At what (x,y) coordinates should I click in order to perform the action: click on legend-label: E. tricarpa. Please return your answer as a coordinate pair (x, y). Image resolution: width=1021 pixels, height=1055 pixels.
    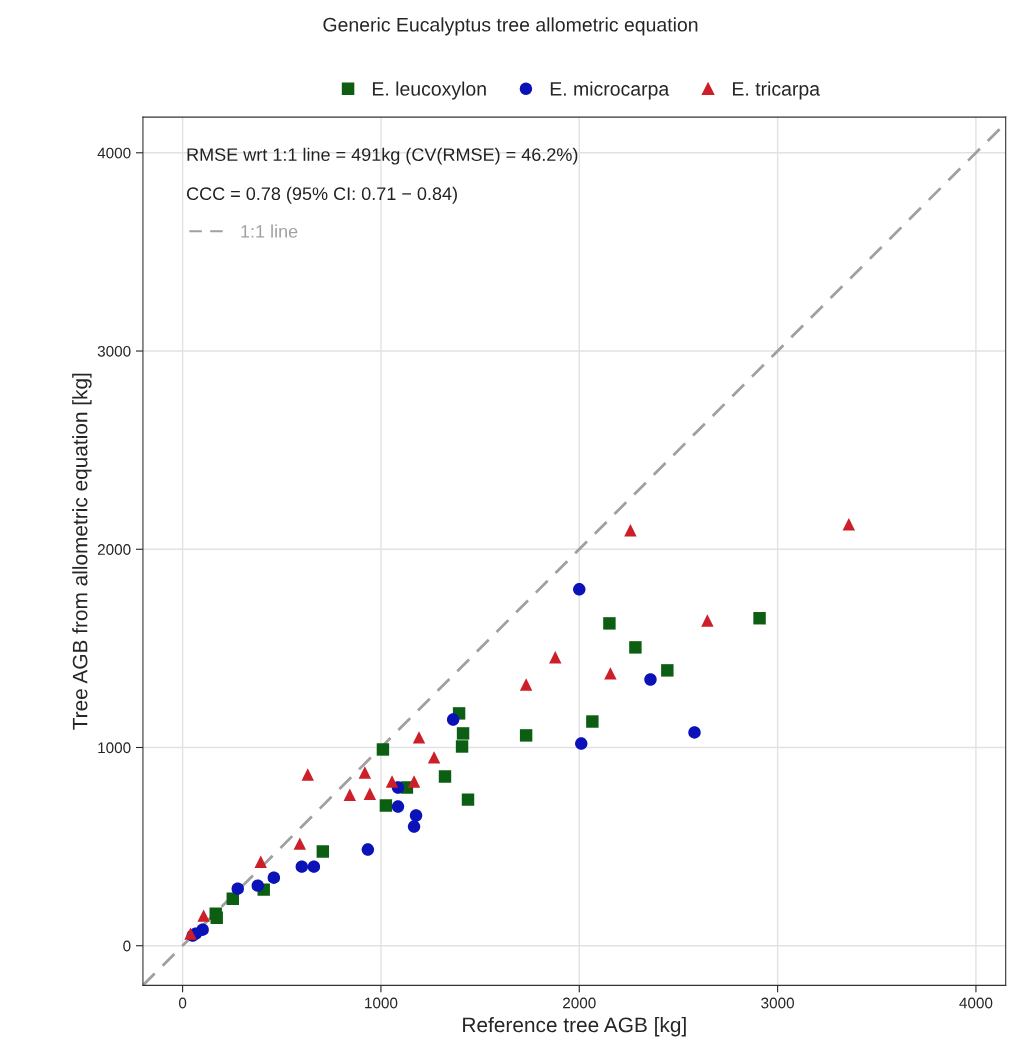
    Looking at the image, I should click on (777, 90).